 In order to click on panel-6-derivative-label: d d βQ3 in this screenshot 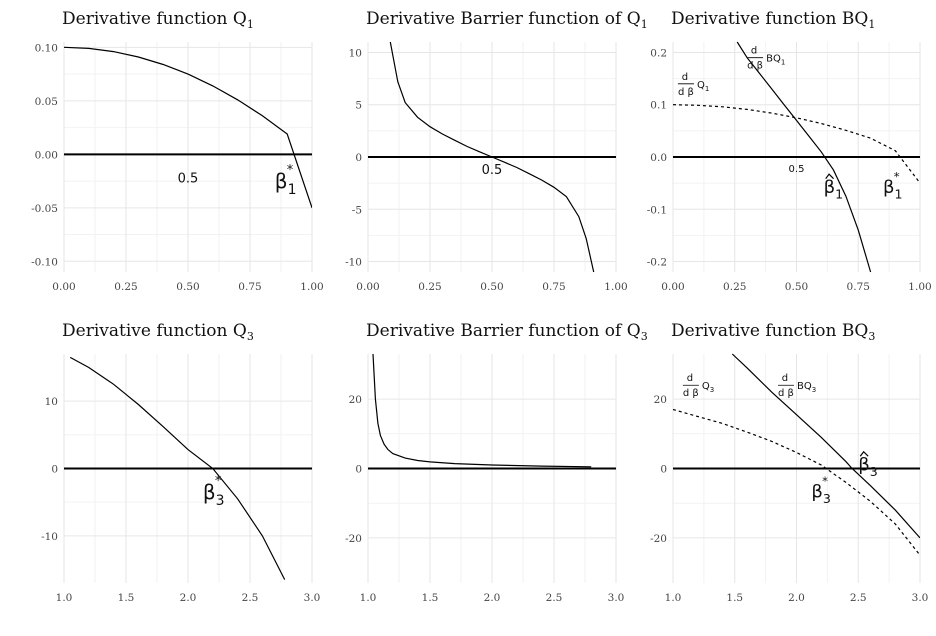, I will do `click(698, 386)`.